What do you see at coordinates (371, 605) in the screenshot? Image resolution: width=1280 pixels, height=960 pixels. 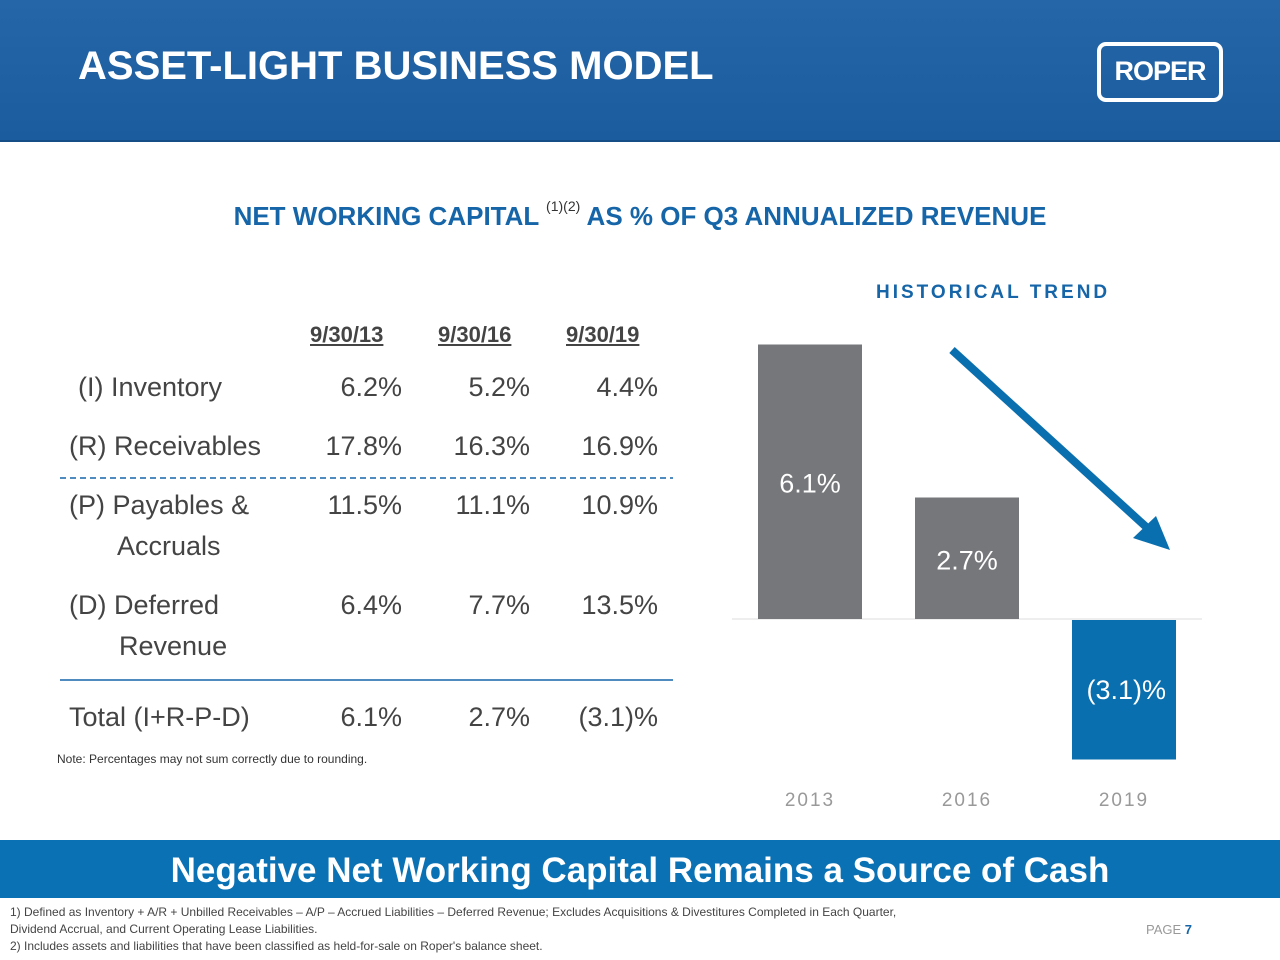 I see `table-cell: 6.4%` at bounding box center [371, 605].